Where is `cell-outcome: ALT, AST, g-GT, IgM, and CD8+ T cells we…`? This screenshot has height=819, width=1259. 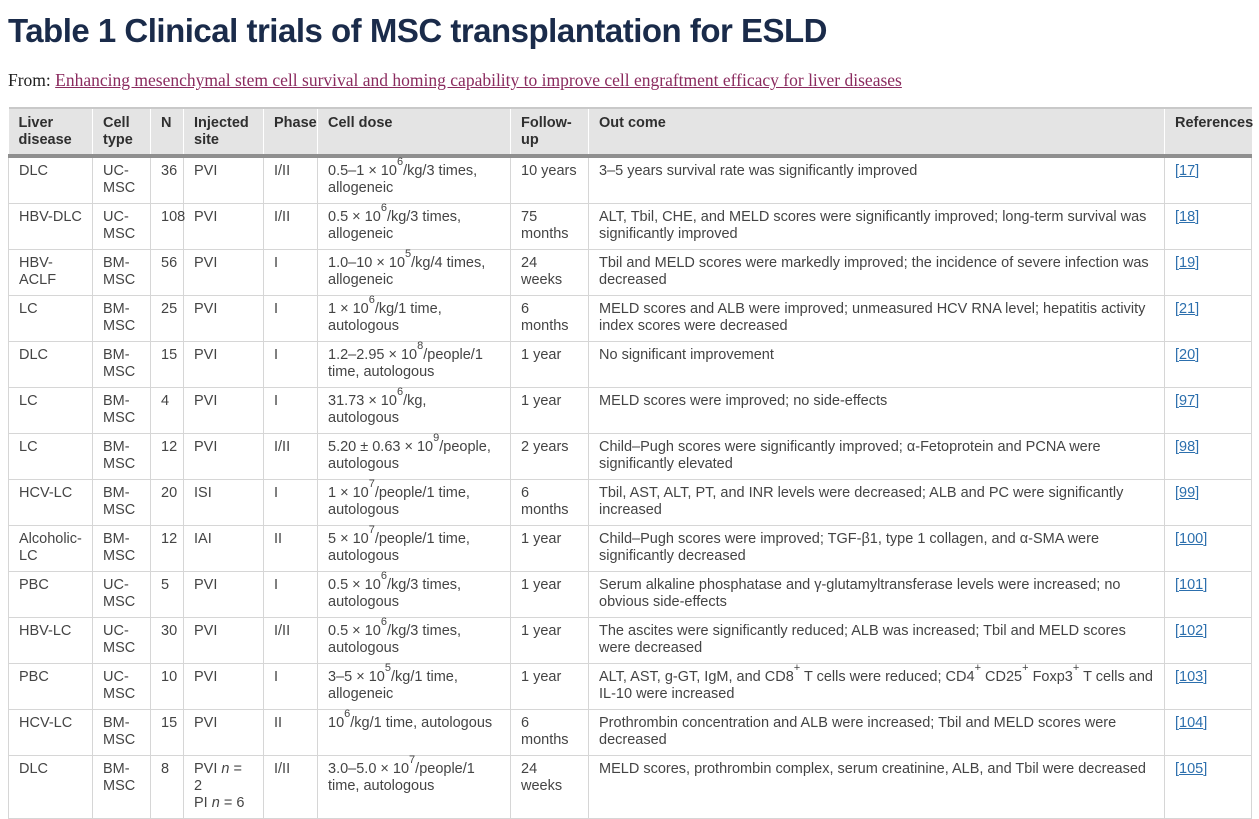 cell-outcome: ALT, AST, g-GT, IgM, and CD8+ T cells we… is located at coordinates (876, 686).